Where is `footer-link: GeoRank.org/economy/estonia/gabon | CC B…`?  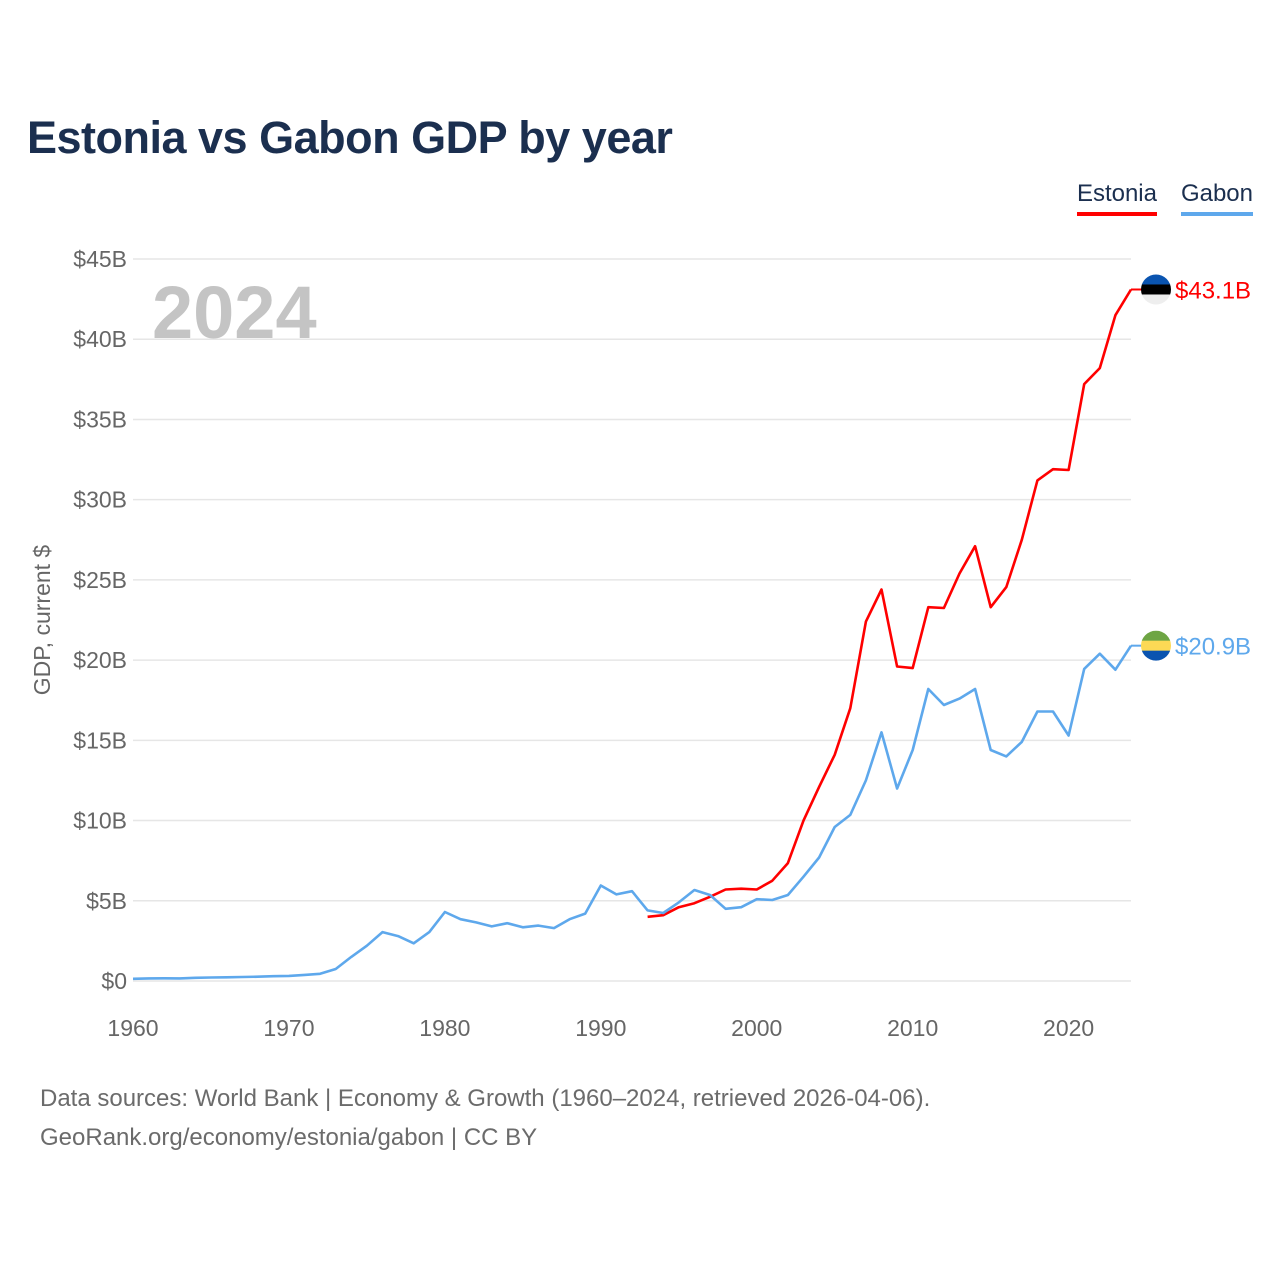 footer-link: GeoRank.org/economy/estonia/gabon | CC B… is located at coordinates (289, 1137).